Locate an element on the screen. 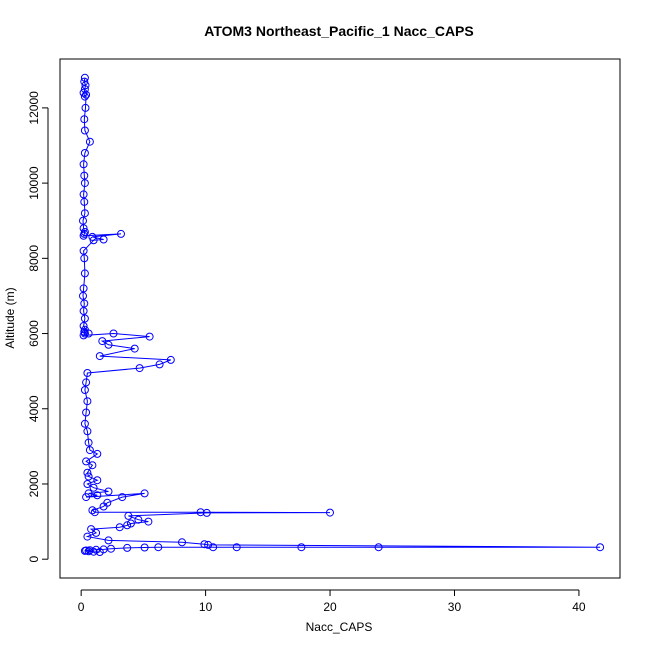  x-tick-label: 30 is located at coordinates (455, 607).